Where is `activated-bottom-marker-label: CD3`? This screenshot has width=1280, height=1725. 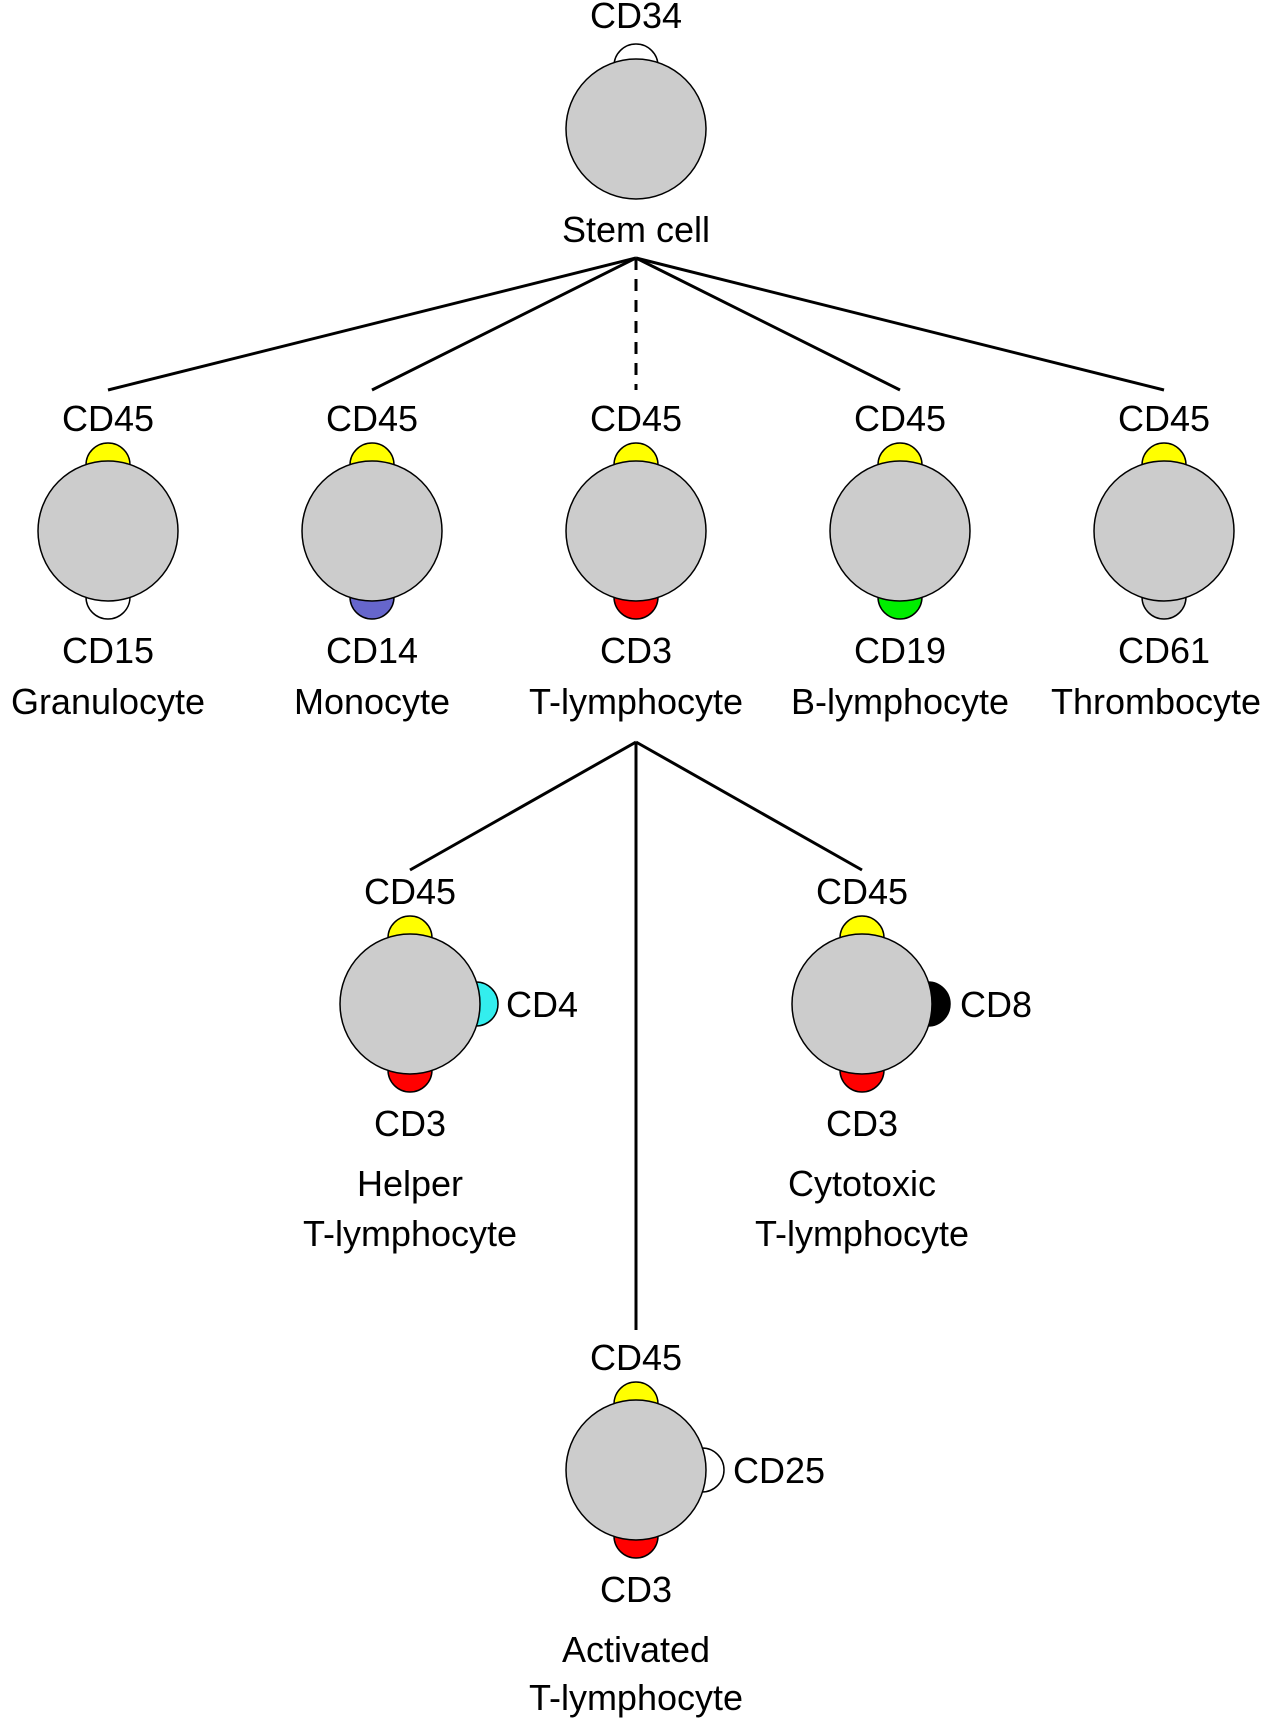 activated-bottom-marker-label: CD3 is located at coordinates (636, 1589).